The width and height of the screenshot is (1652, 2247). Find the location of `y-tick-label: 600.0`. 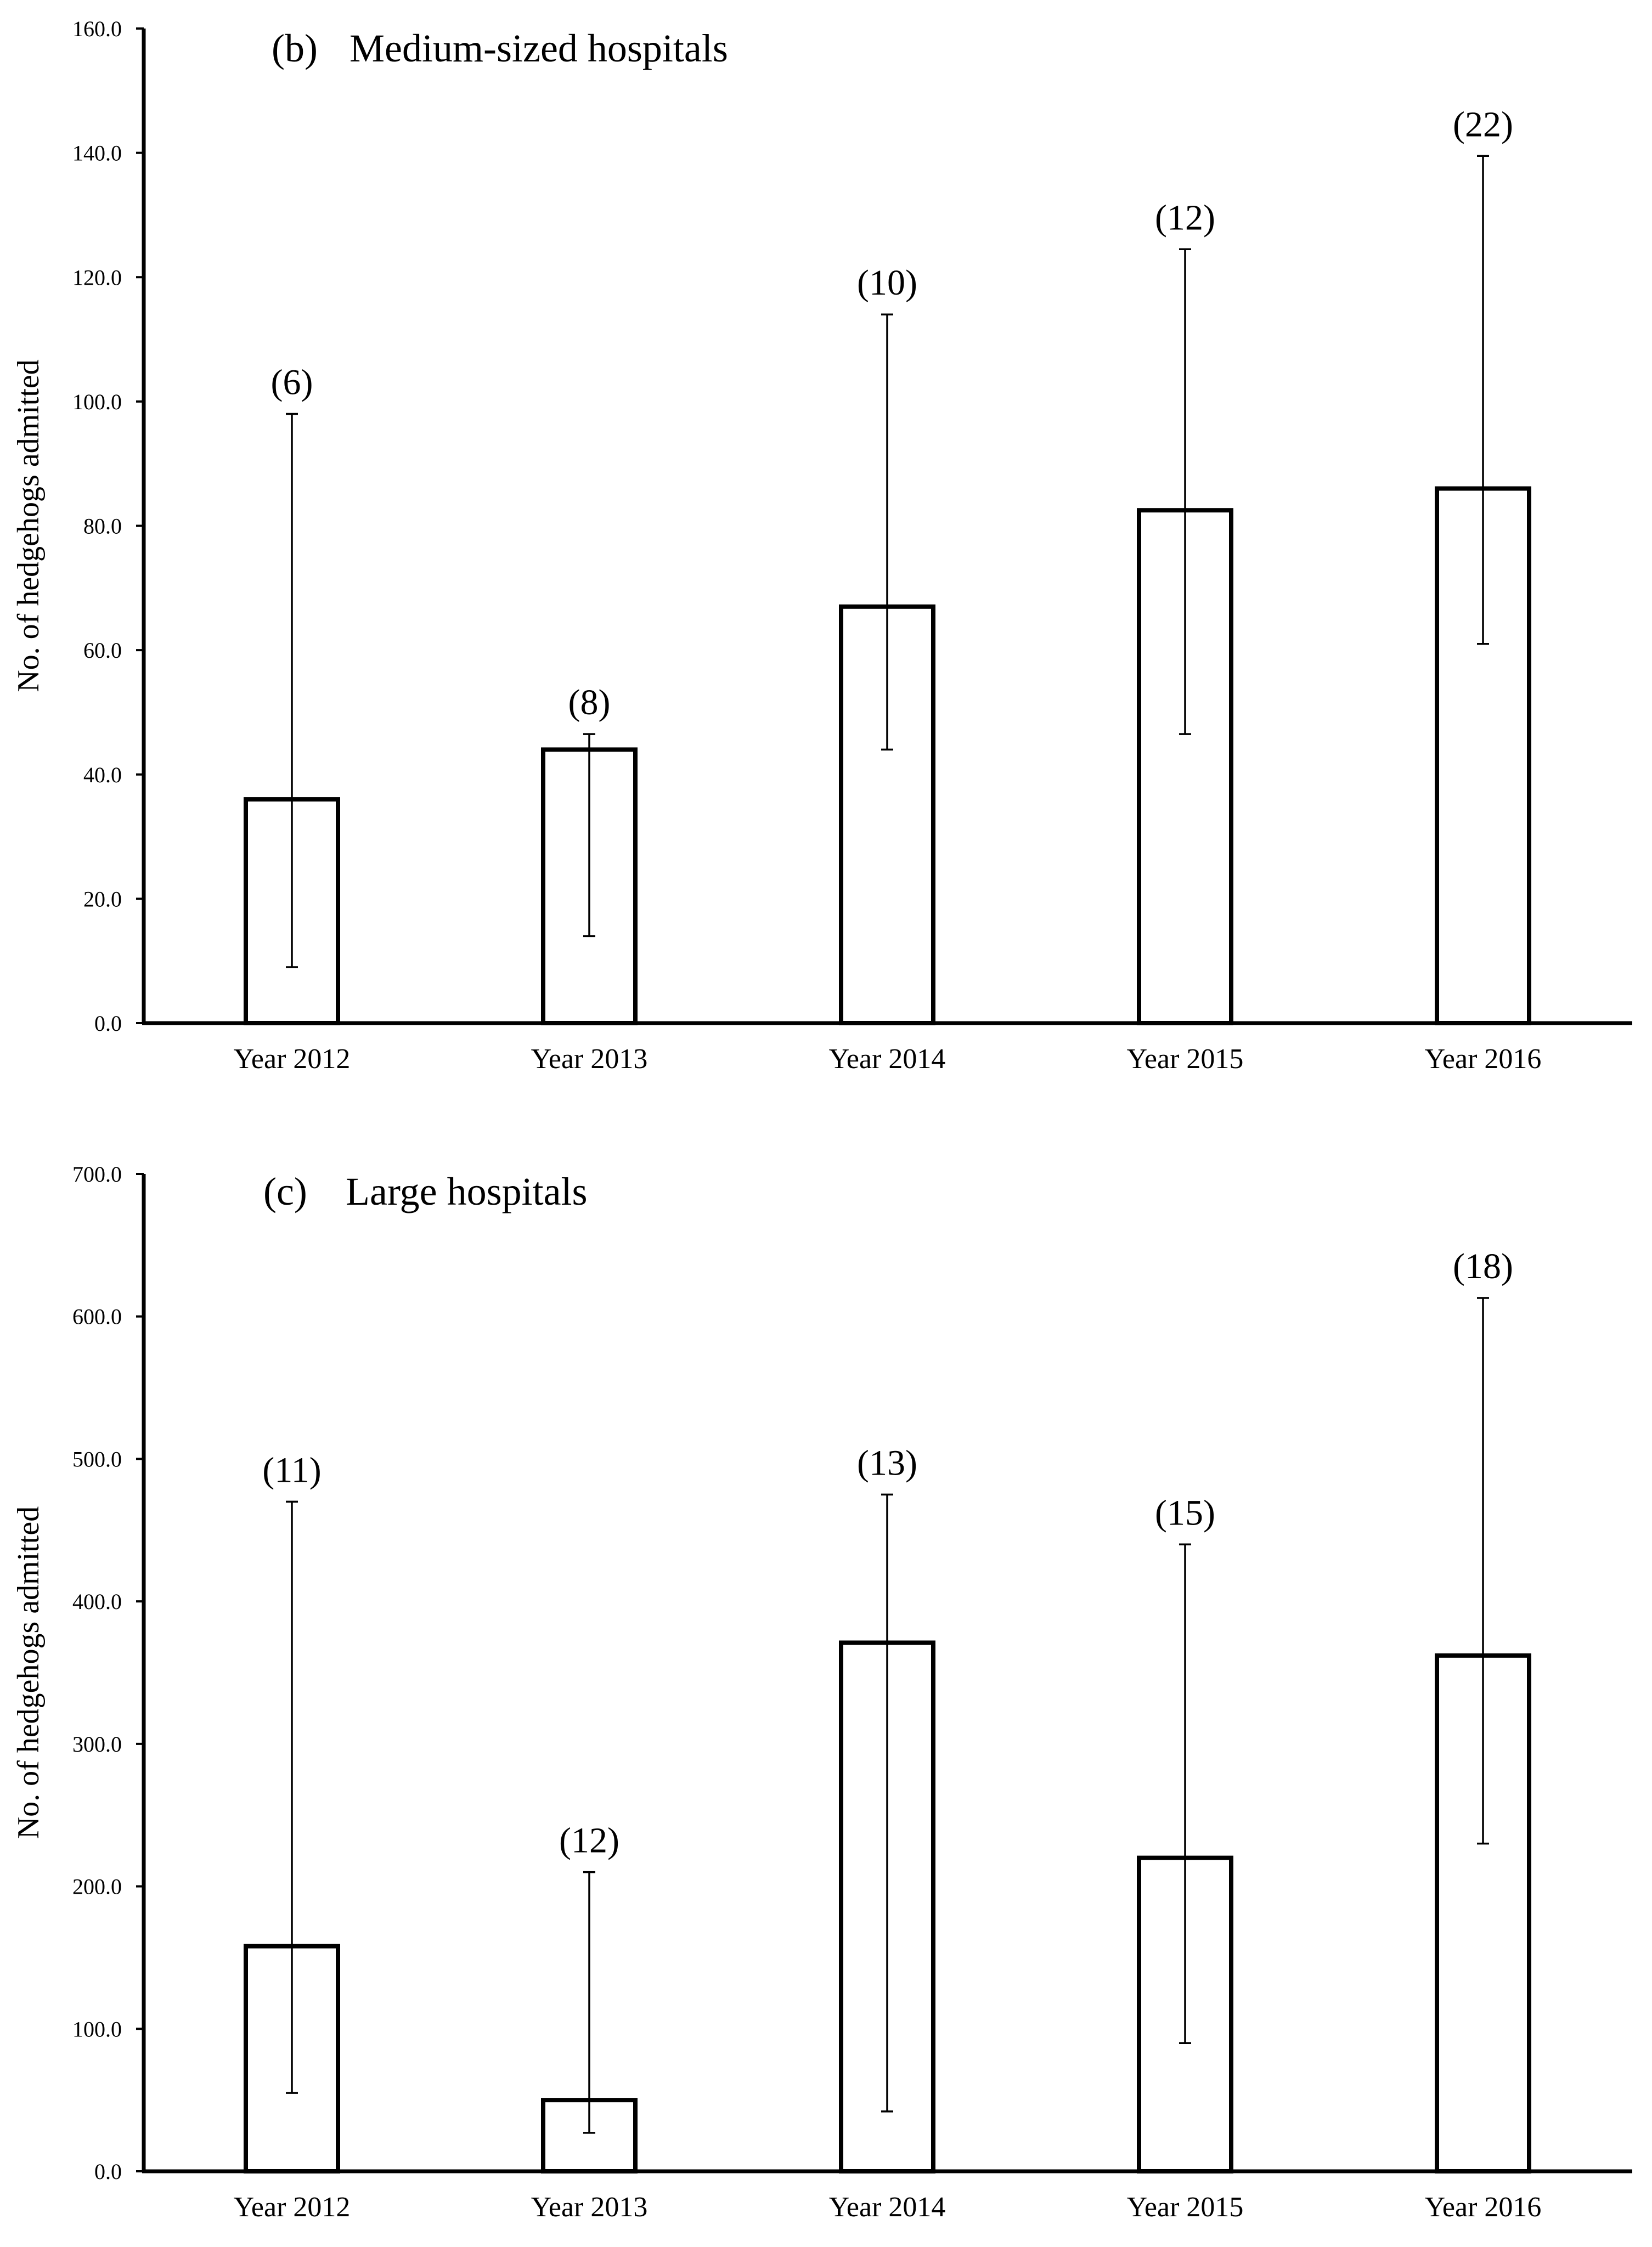

y-tick-label: 600.0 is located at coordinates (97, 1317).